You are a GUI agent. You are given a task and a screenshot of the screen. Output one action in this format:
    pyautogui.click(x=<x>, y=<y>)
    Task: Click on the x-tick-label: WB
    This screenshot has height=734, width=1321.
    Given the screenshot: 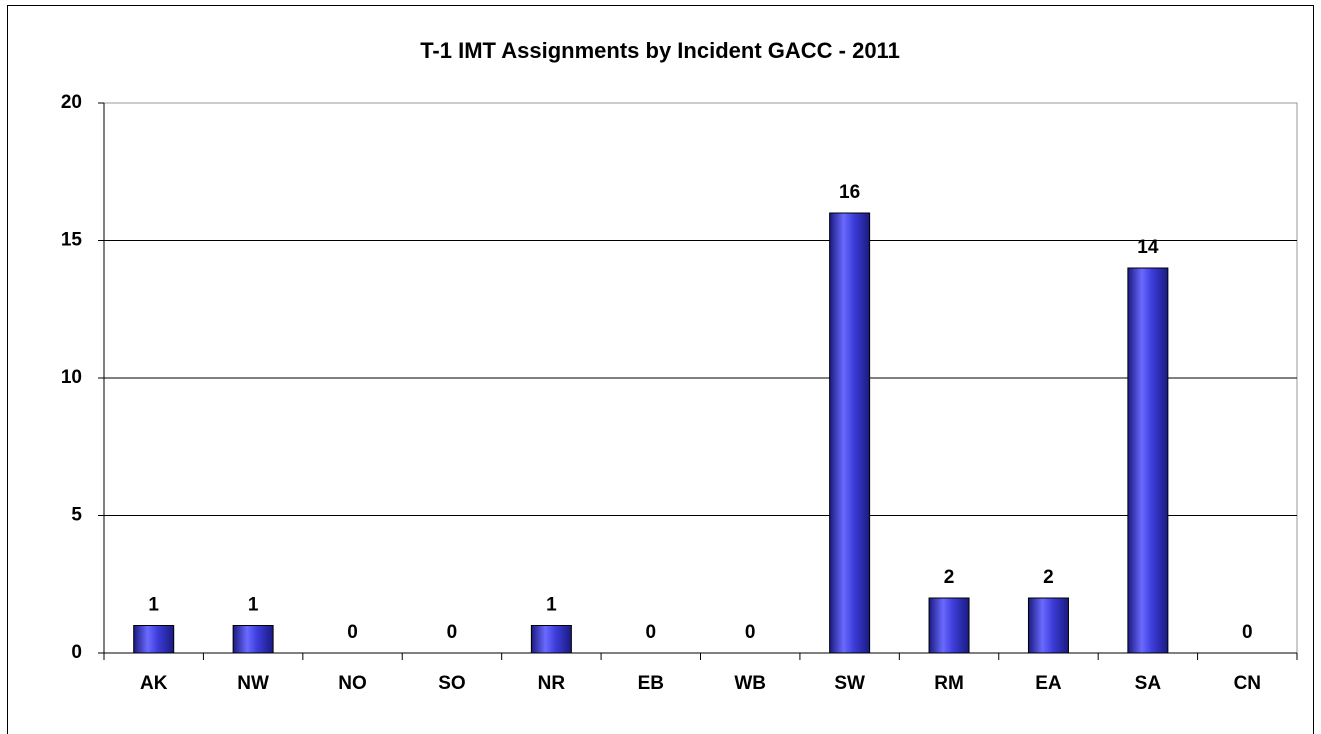 What is the action you would take?
    pyautogui.click(x=750, y=683)
    